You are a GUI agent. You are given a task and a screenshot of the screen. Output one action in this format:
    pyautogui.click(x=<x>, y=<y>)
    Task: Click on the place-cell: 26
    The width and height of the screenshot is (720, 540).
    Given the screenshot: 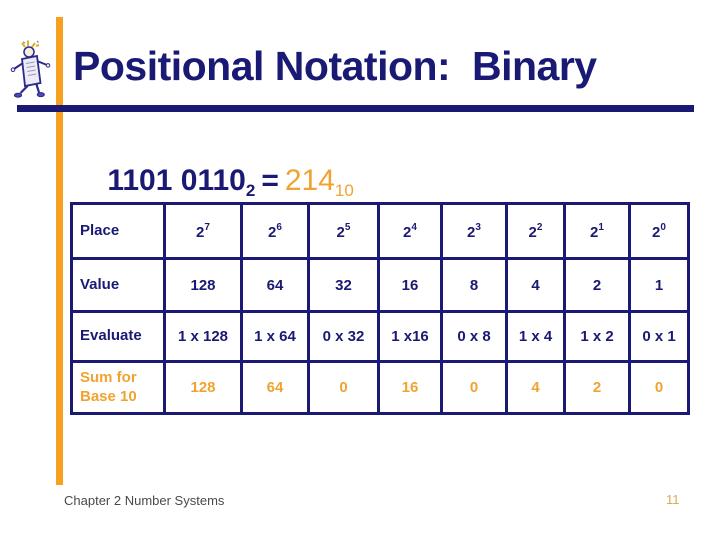 What is the action you would take?
    pyautogui.click(x=275, y=231)
    